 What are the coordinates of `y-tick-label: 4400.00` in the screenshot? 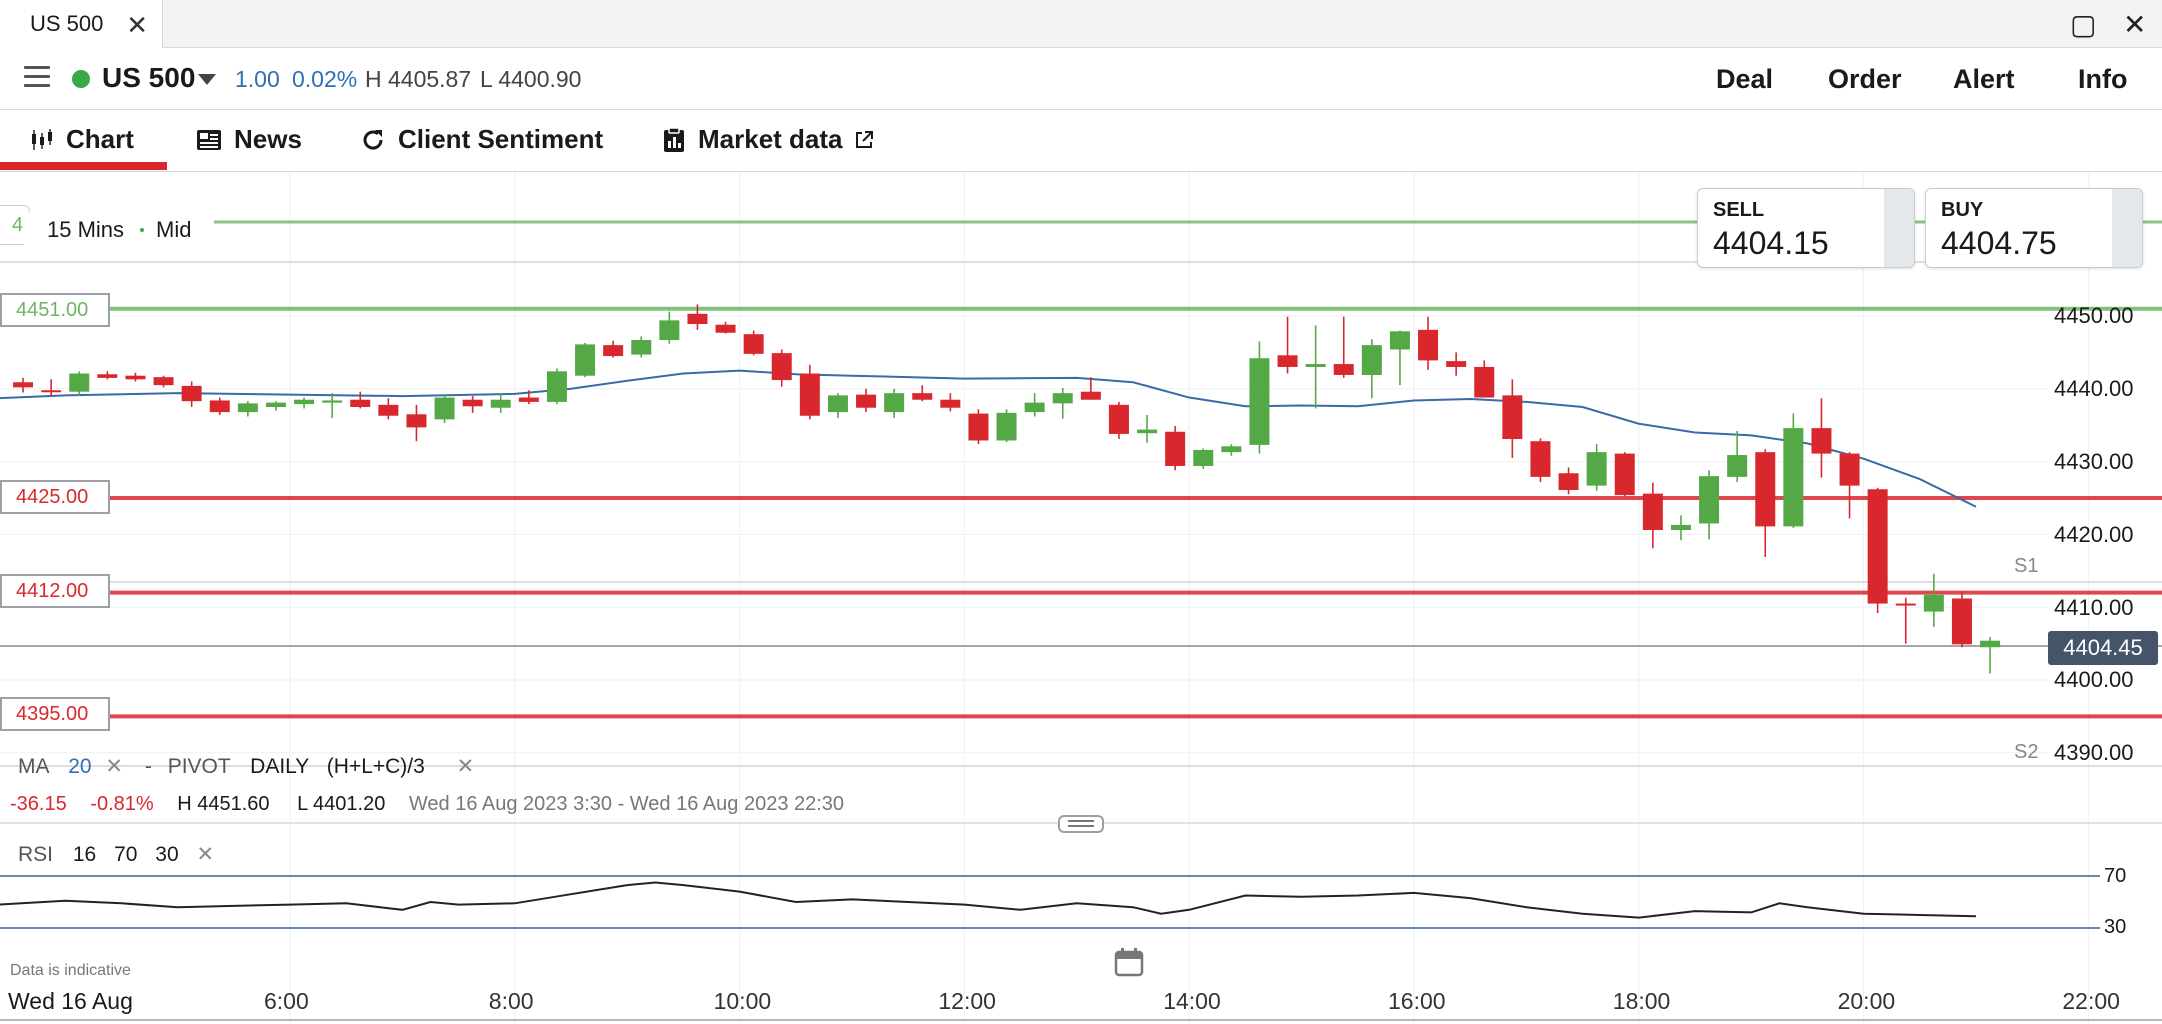 It's located at (2094, 679).